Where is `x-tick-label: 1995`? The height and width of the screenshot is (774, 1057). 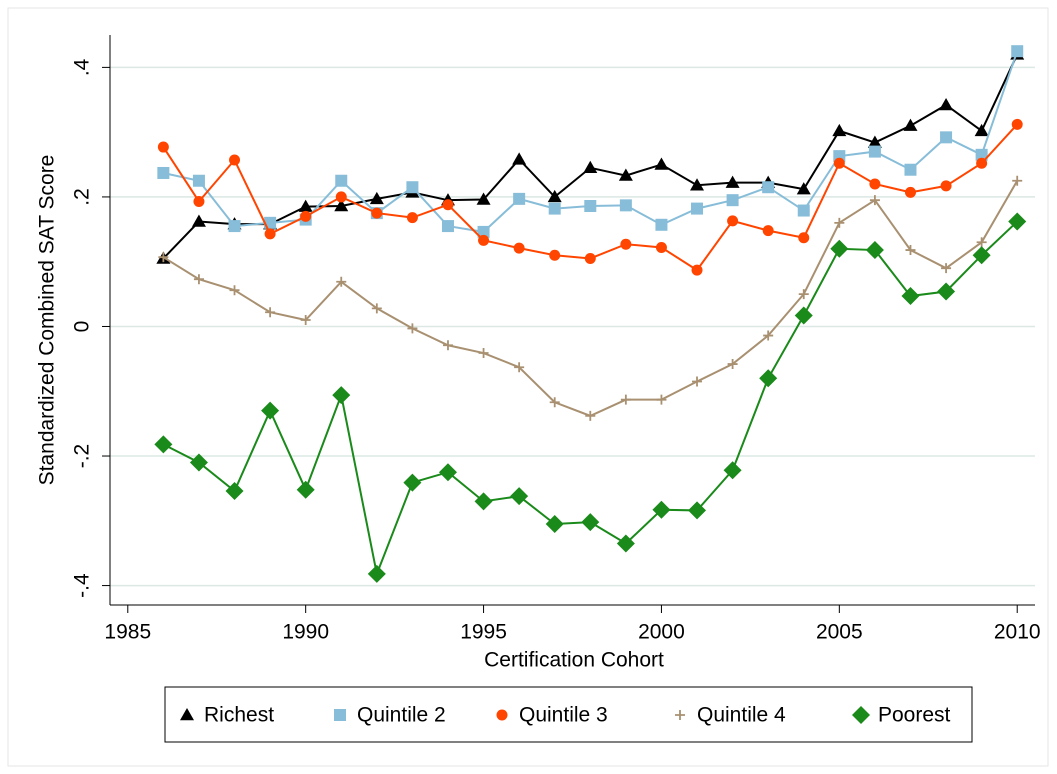
x-tick-label: 1995 is located at coordinates (483, 632).